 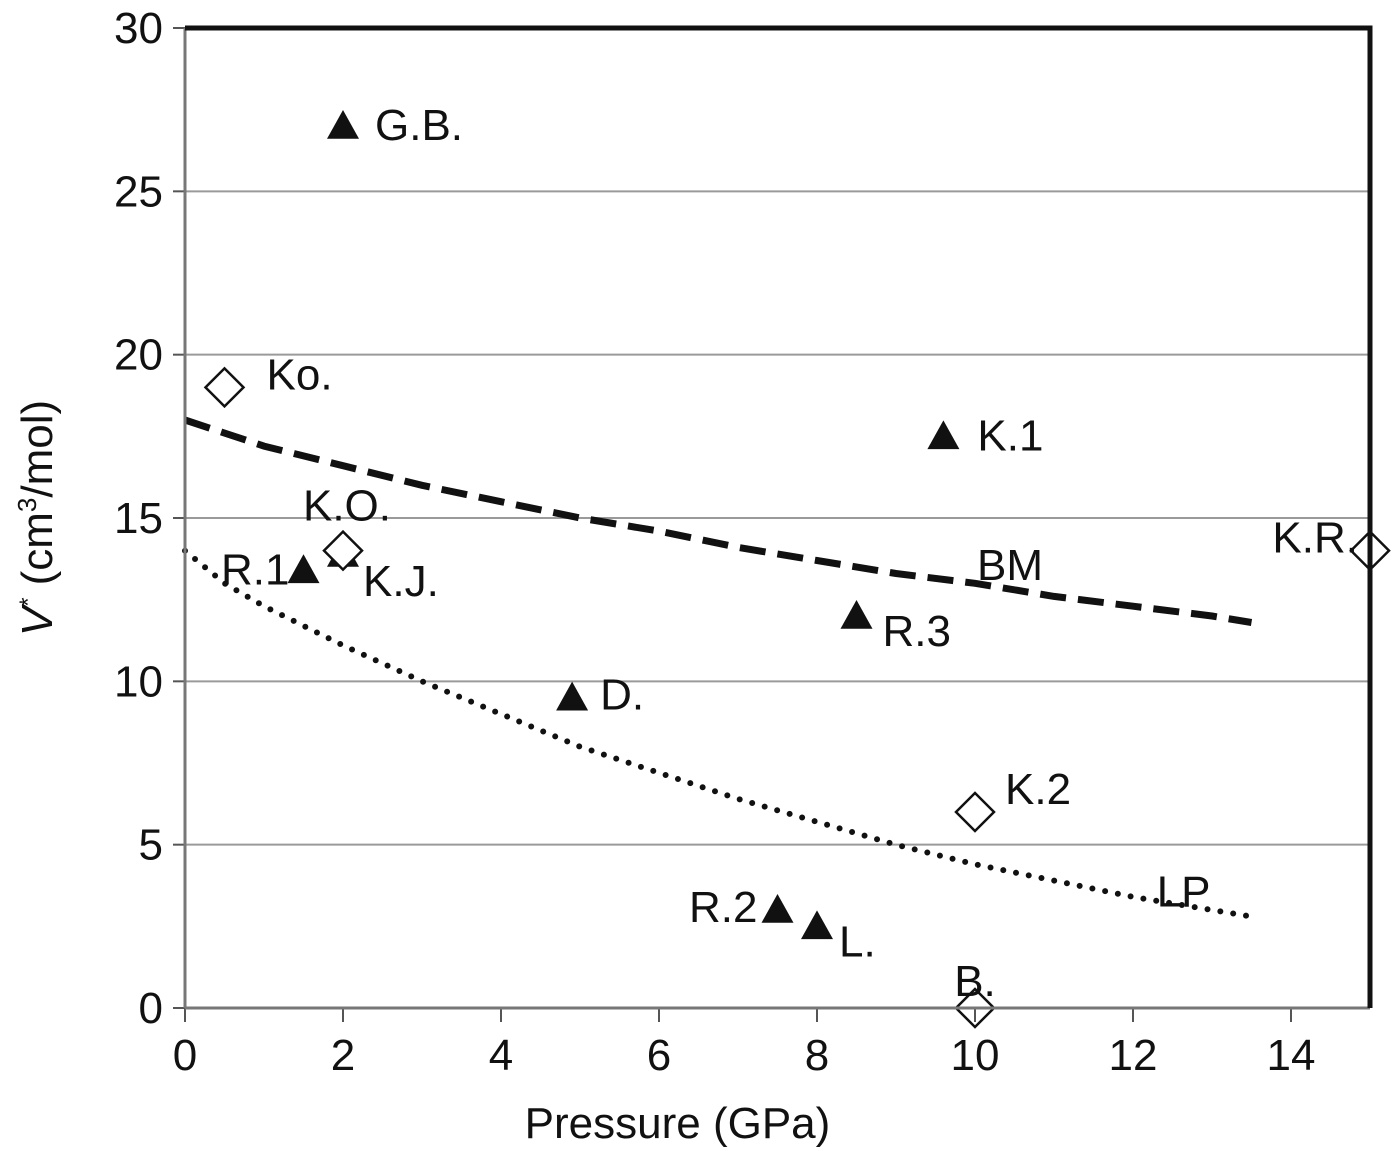 What do you see at coordinates (151, 1008) in the screenshot?
I see `y-tick-label: 0` at bounding box center [151, 1008].